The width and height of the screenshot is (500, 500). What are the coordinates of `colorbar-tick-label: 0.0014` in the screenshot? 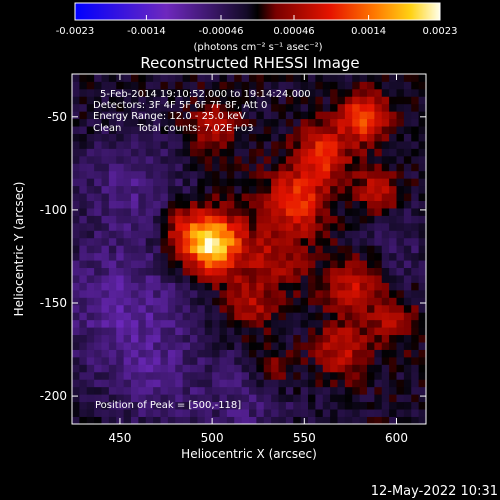 It's located at (368, 31).